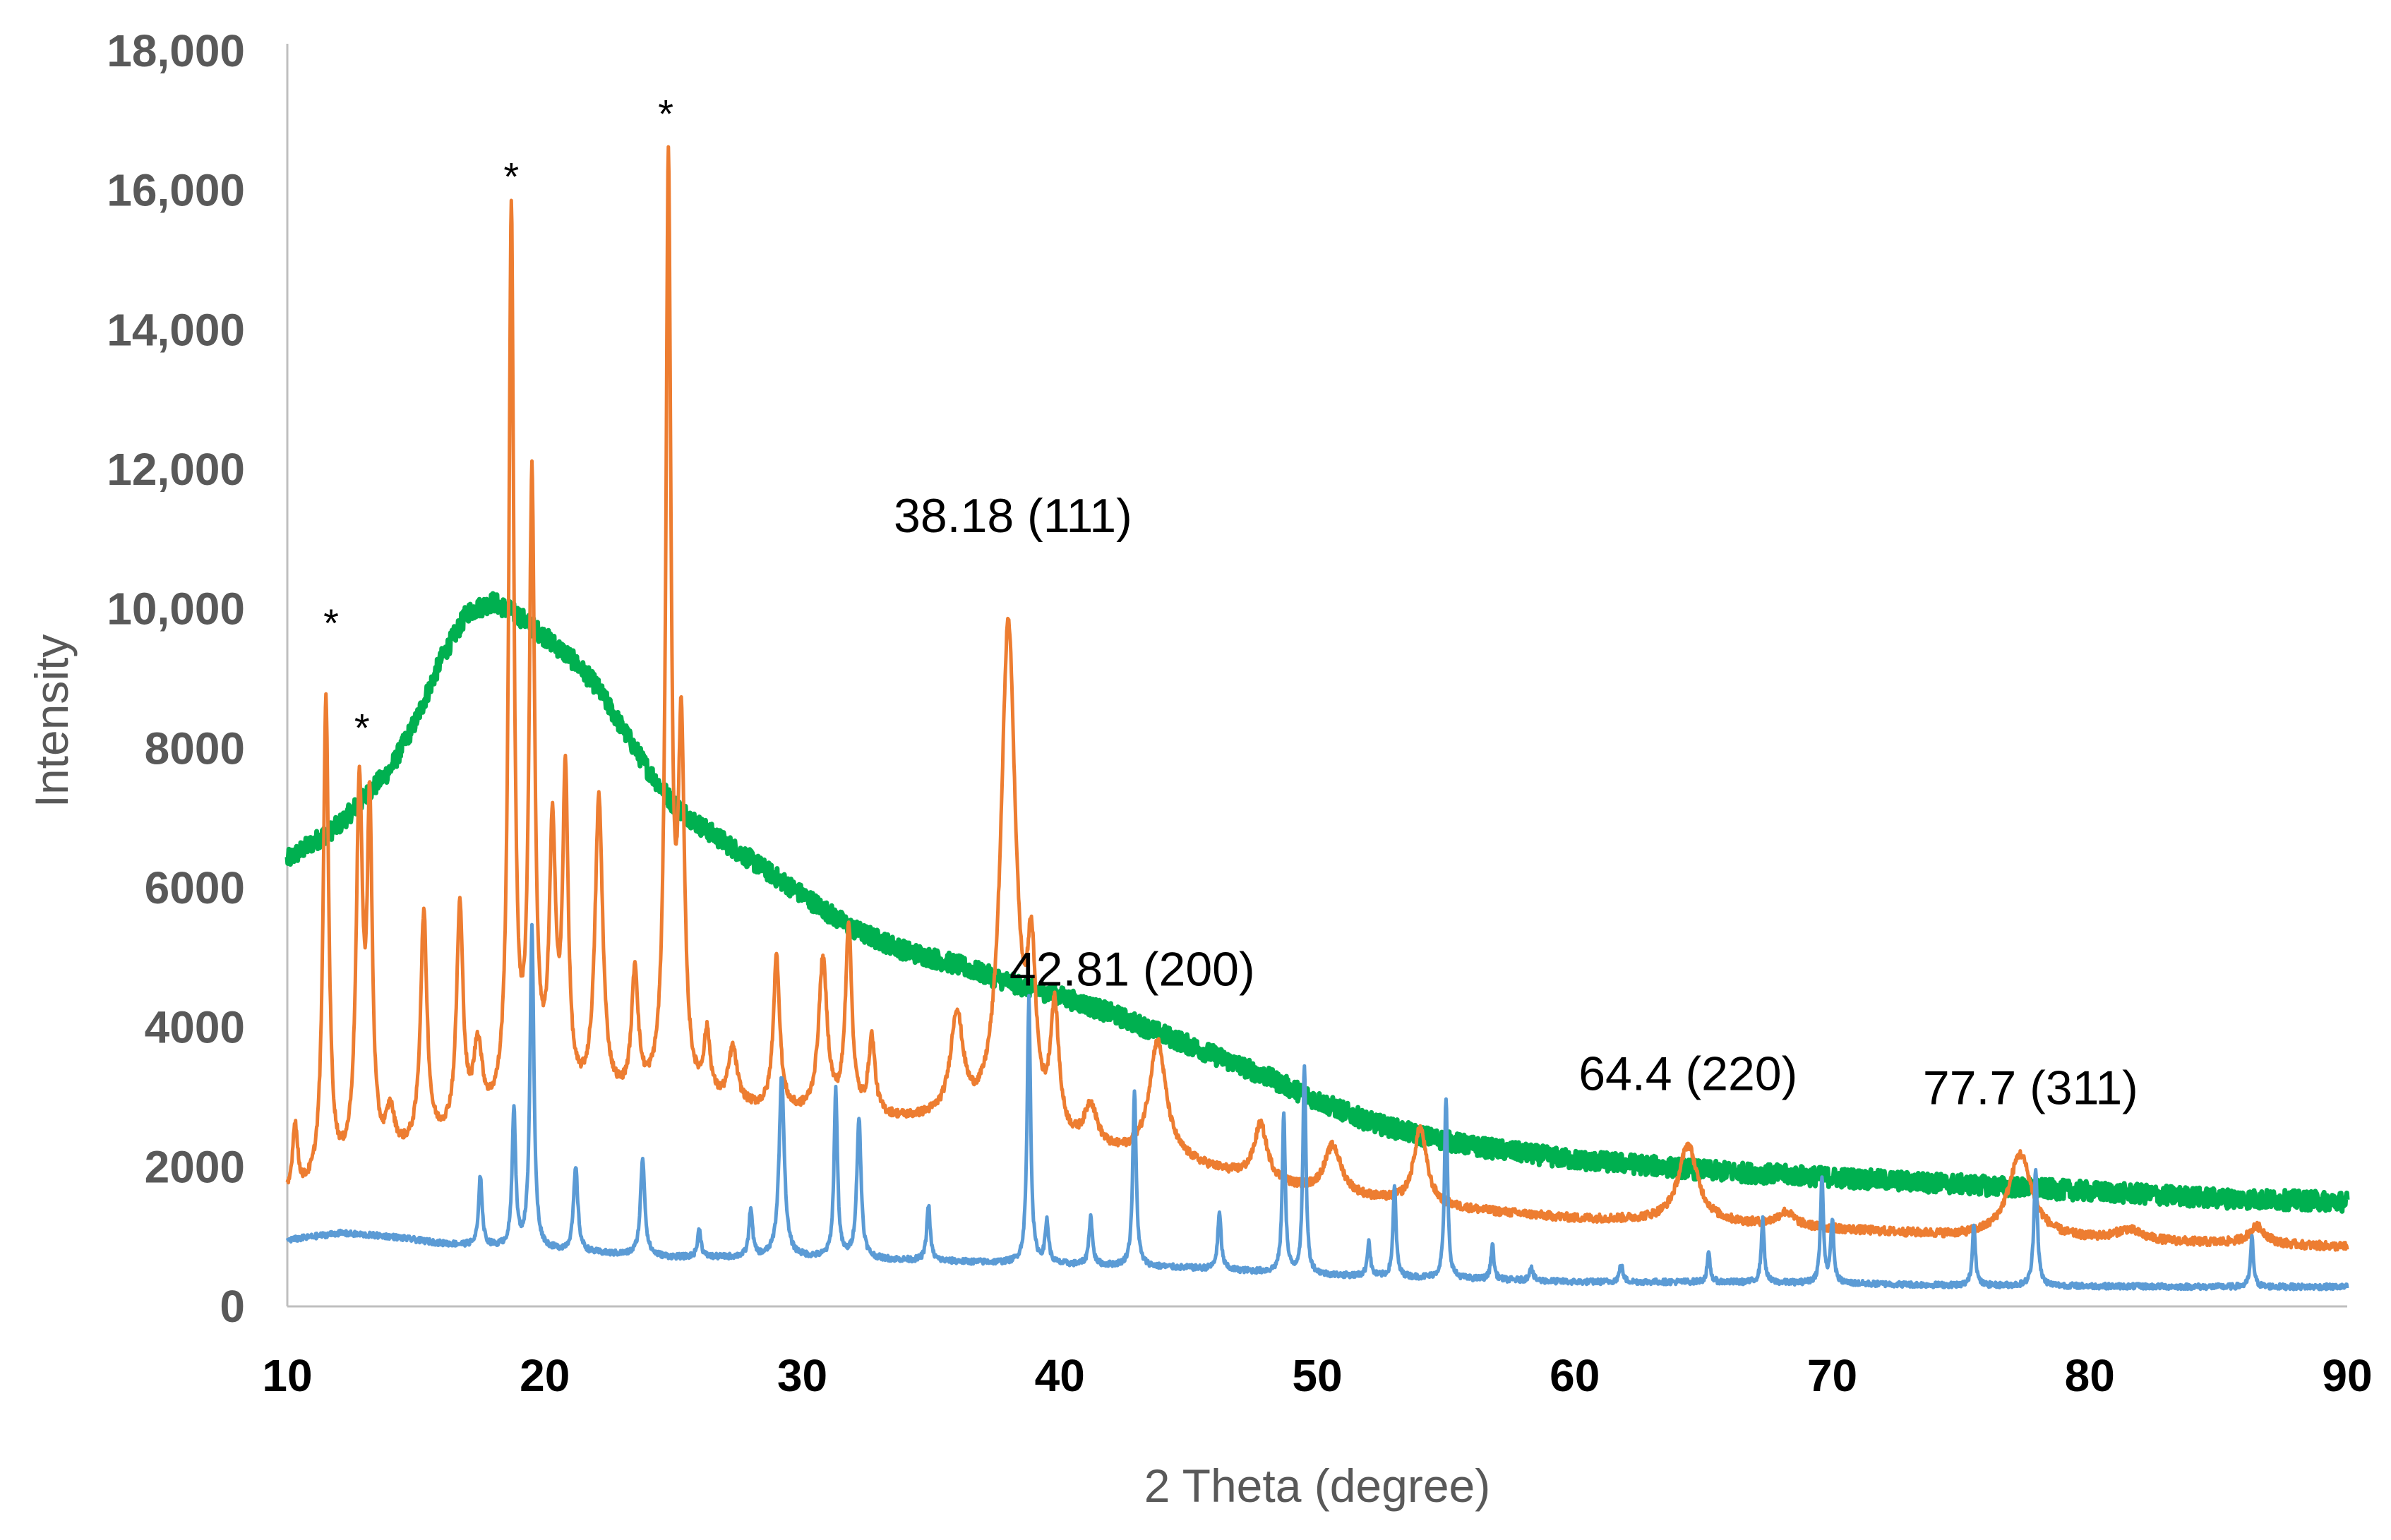  Describe the element at coordinates (545, 1375) in the screenshot. I see `x-tick-label: 20` at that location.